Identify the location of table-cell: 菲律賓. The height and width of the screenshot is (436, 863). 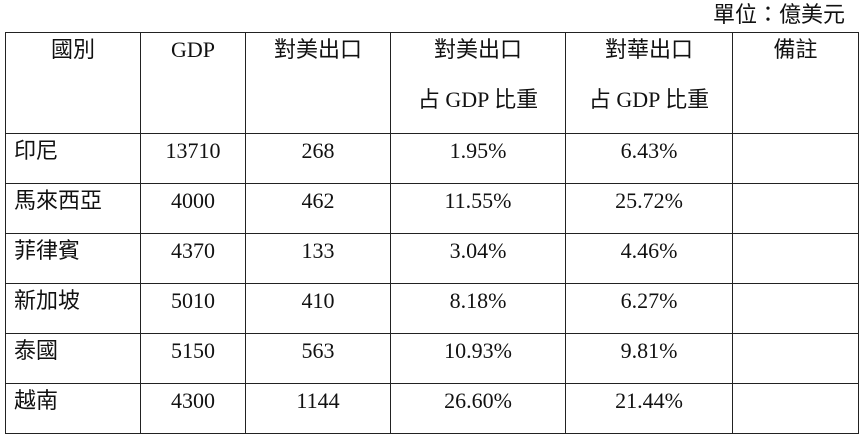
(73, 258).